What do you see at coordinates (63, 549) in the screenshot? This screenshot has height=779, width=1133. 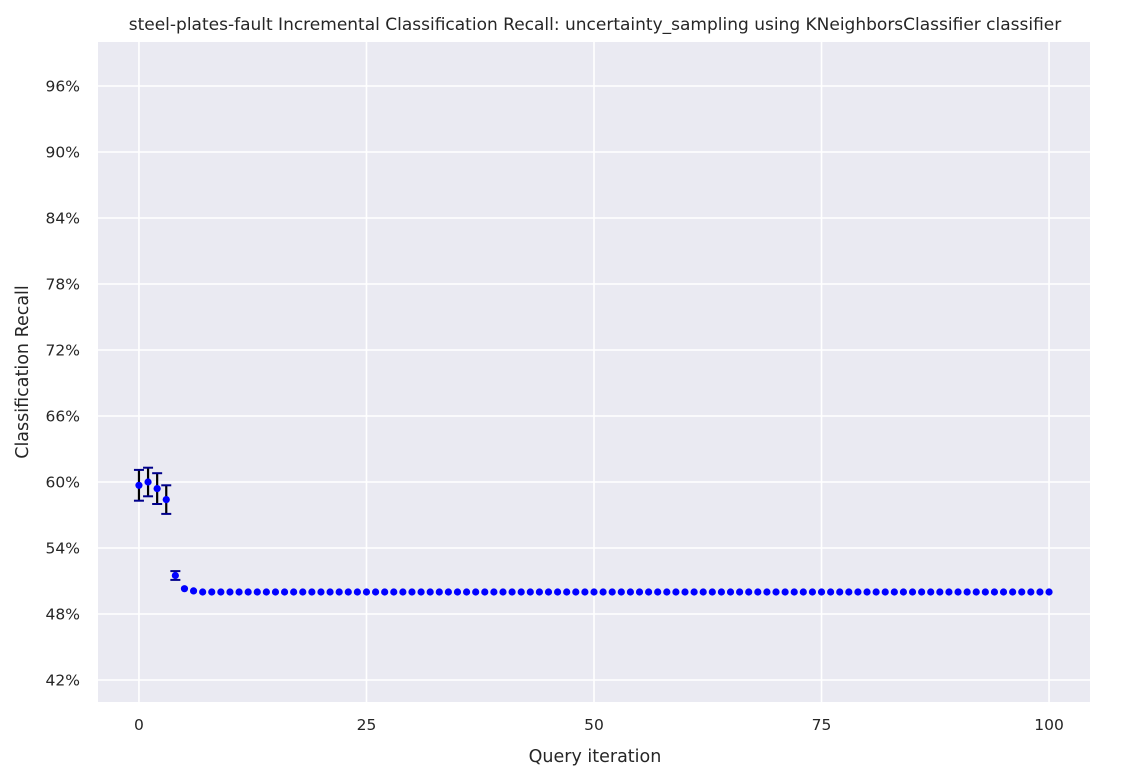 I see `y-tick-label: 54%` at bounding box center [63, 549].